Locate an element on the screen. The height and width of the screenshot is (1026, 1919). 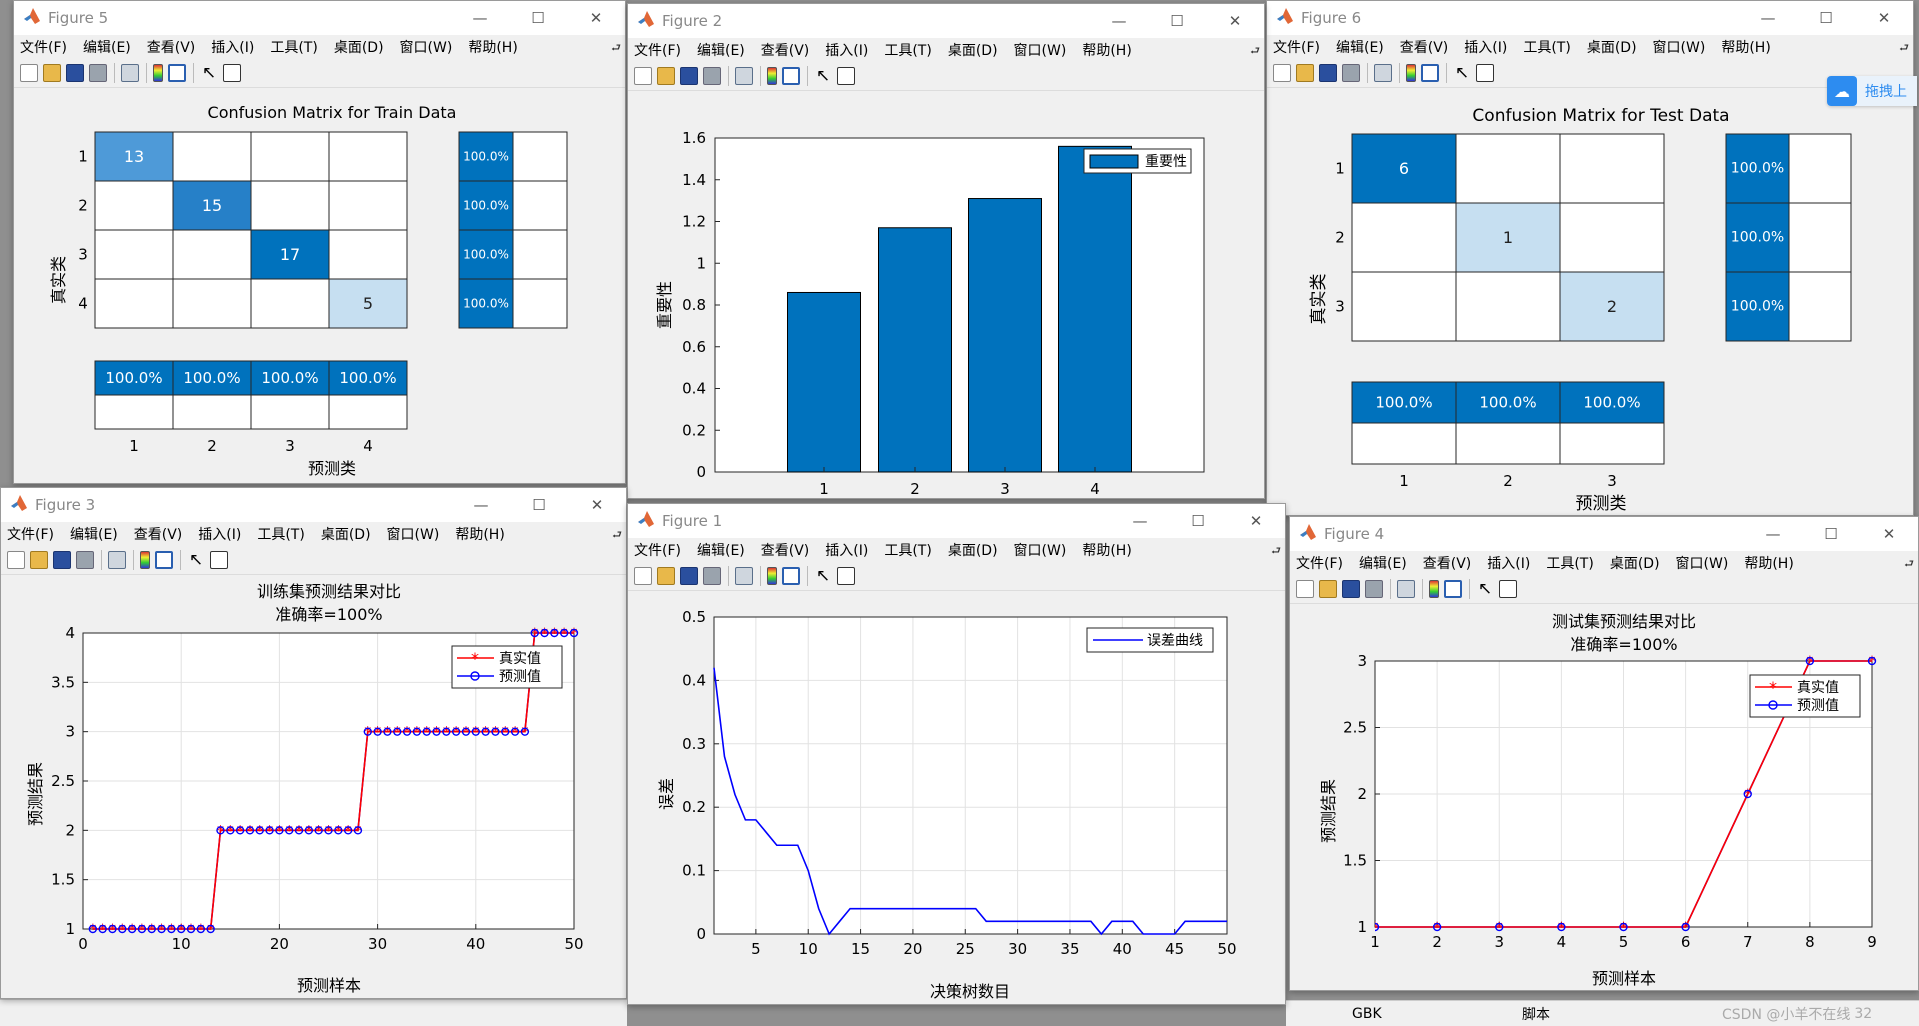
titlebar: Figure 6 — ☐ ✕ is located at coordinates (1590, 18).